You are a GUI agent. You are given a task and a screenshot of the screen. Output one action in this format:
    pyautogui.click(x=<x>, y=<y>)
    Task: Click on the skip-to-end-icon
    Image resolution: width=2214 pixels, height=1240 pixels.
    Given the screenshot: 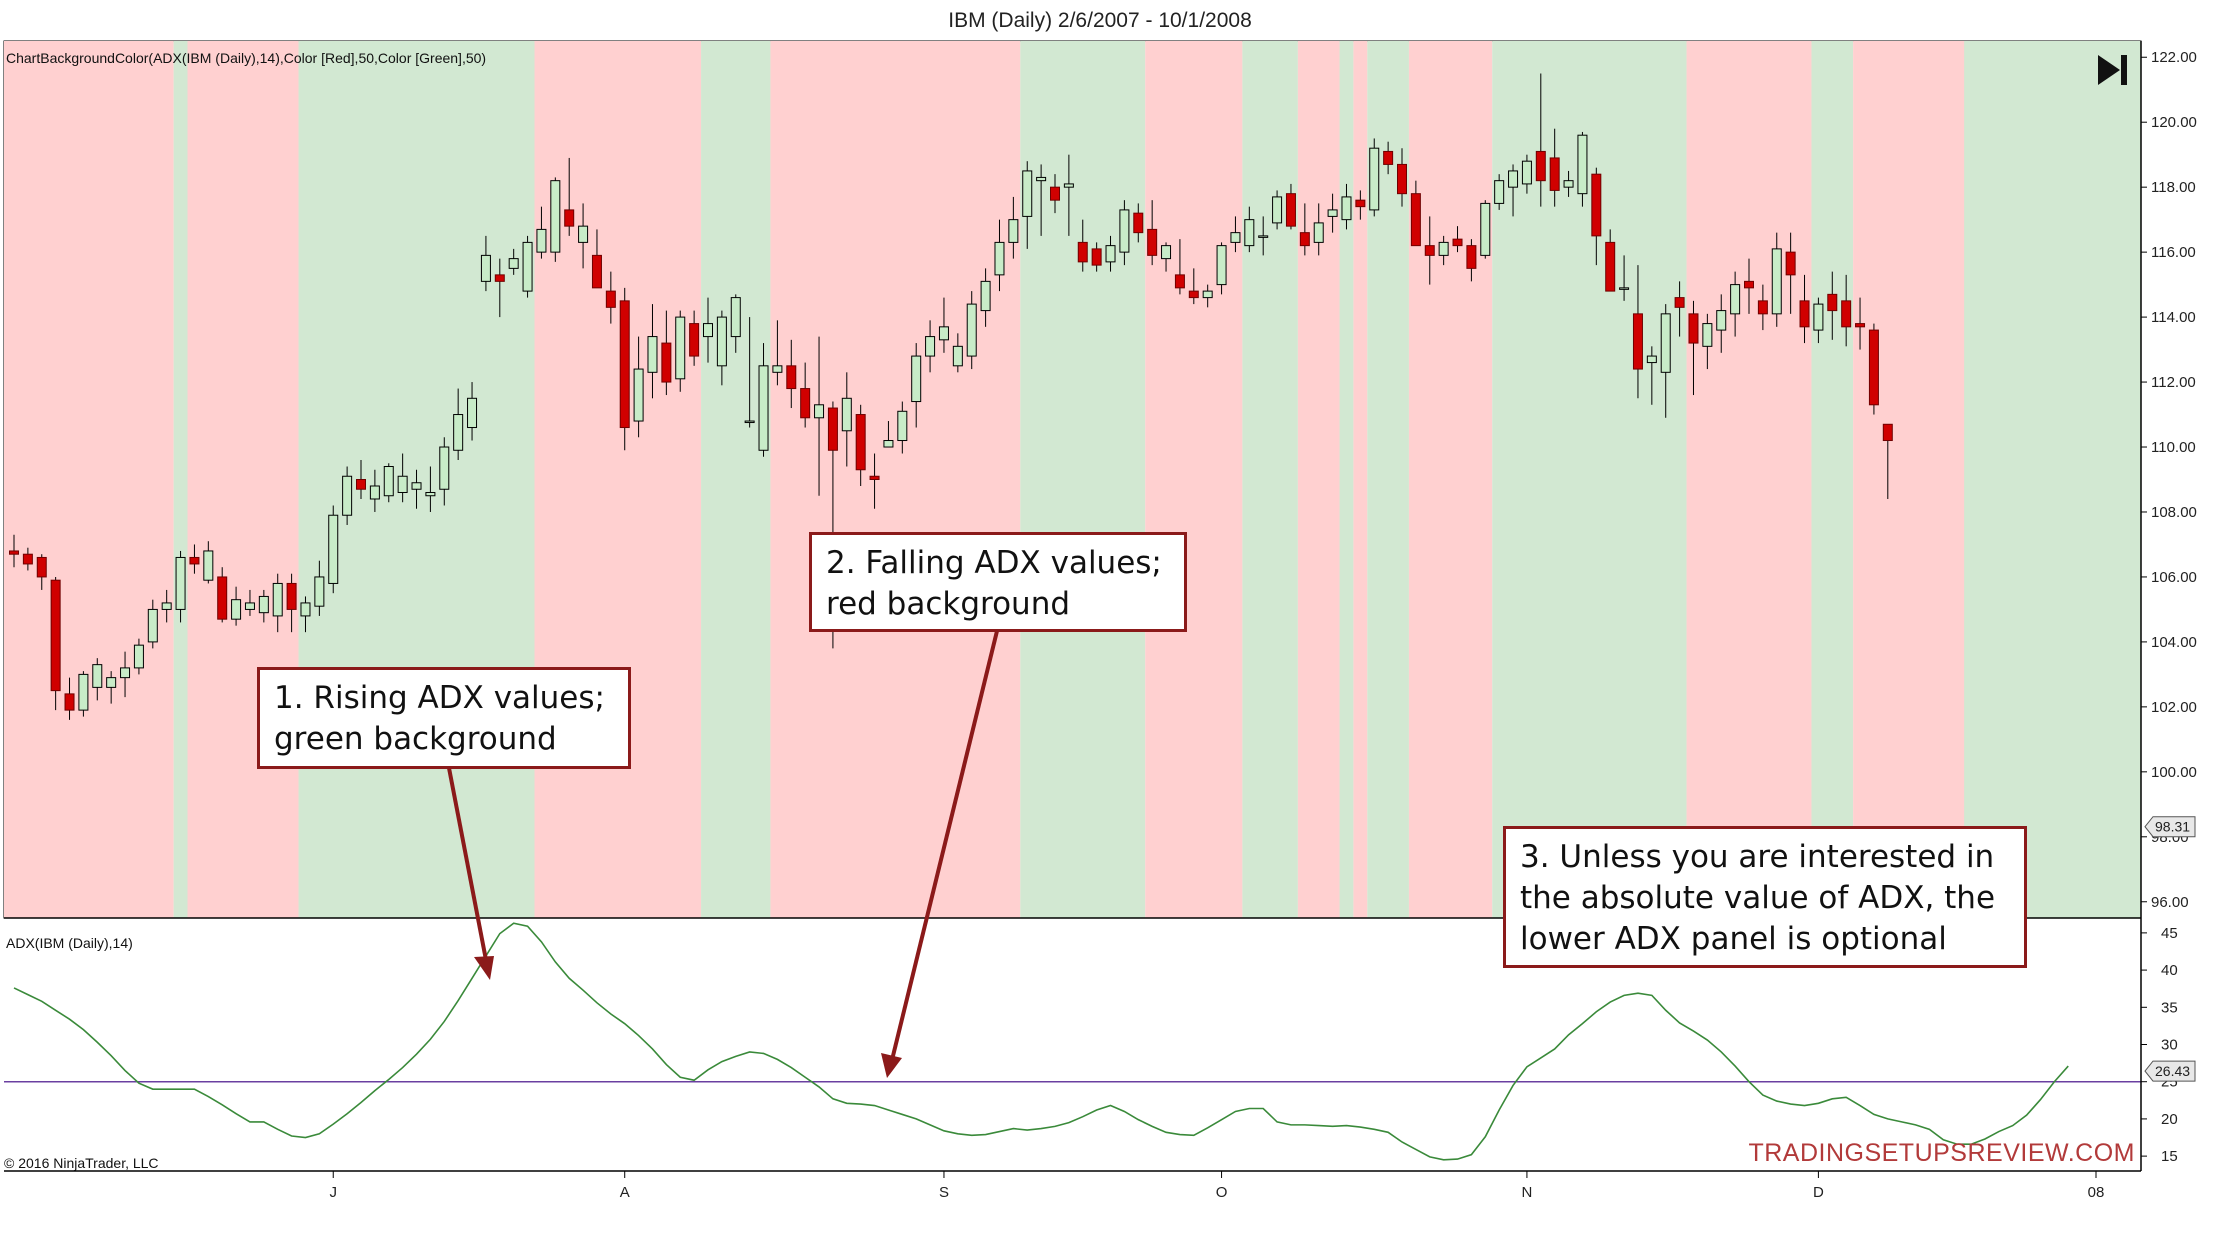 What is the action you would take?
    pyautogui.click(x=2112, y=70)
    